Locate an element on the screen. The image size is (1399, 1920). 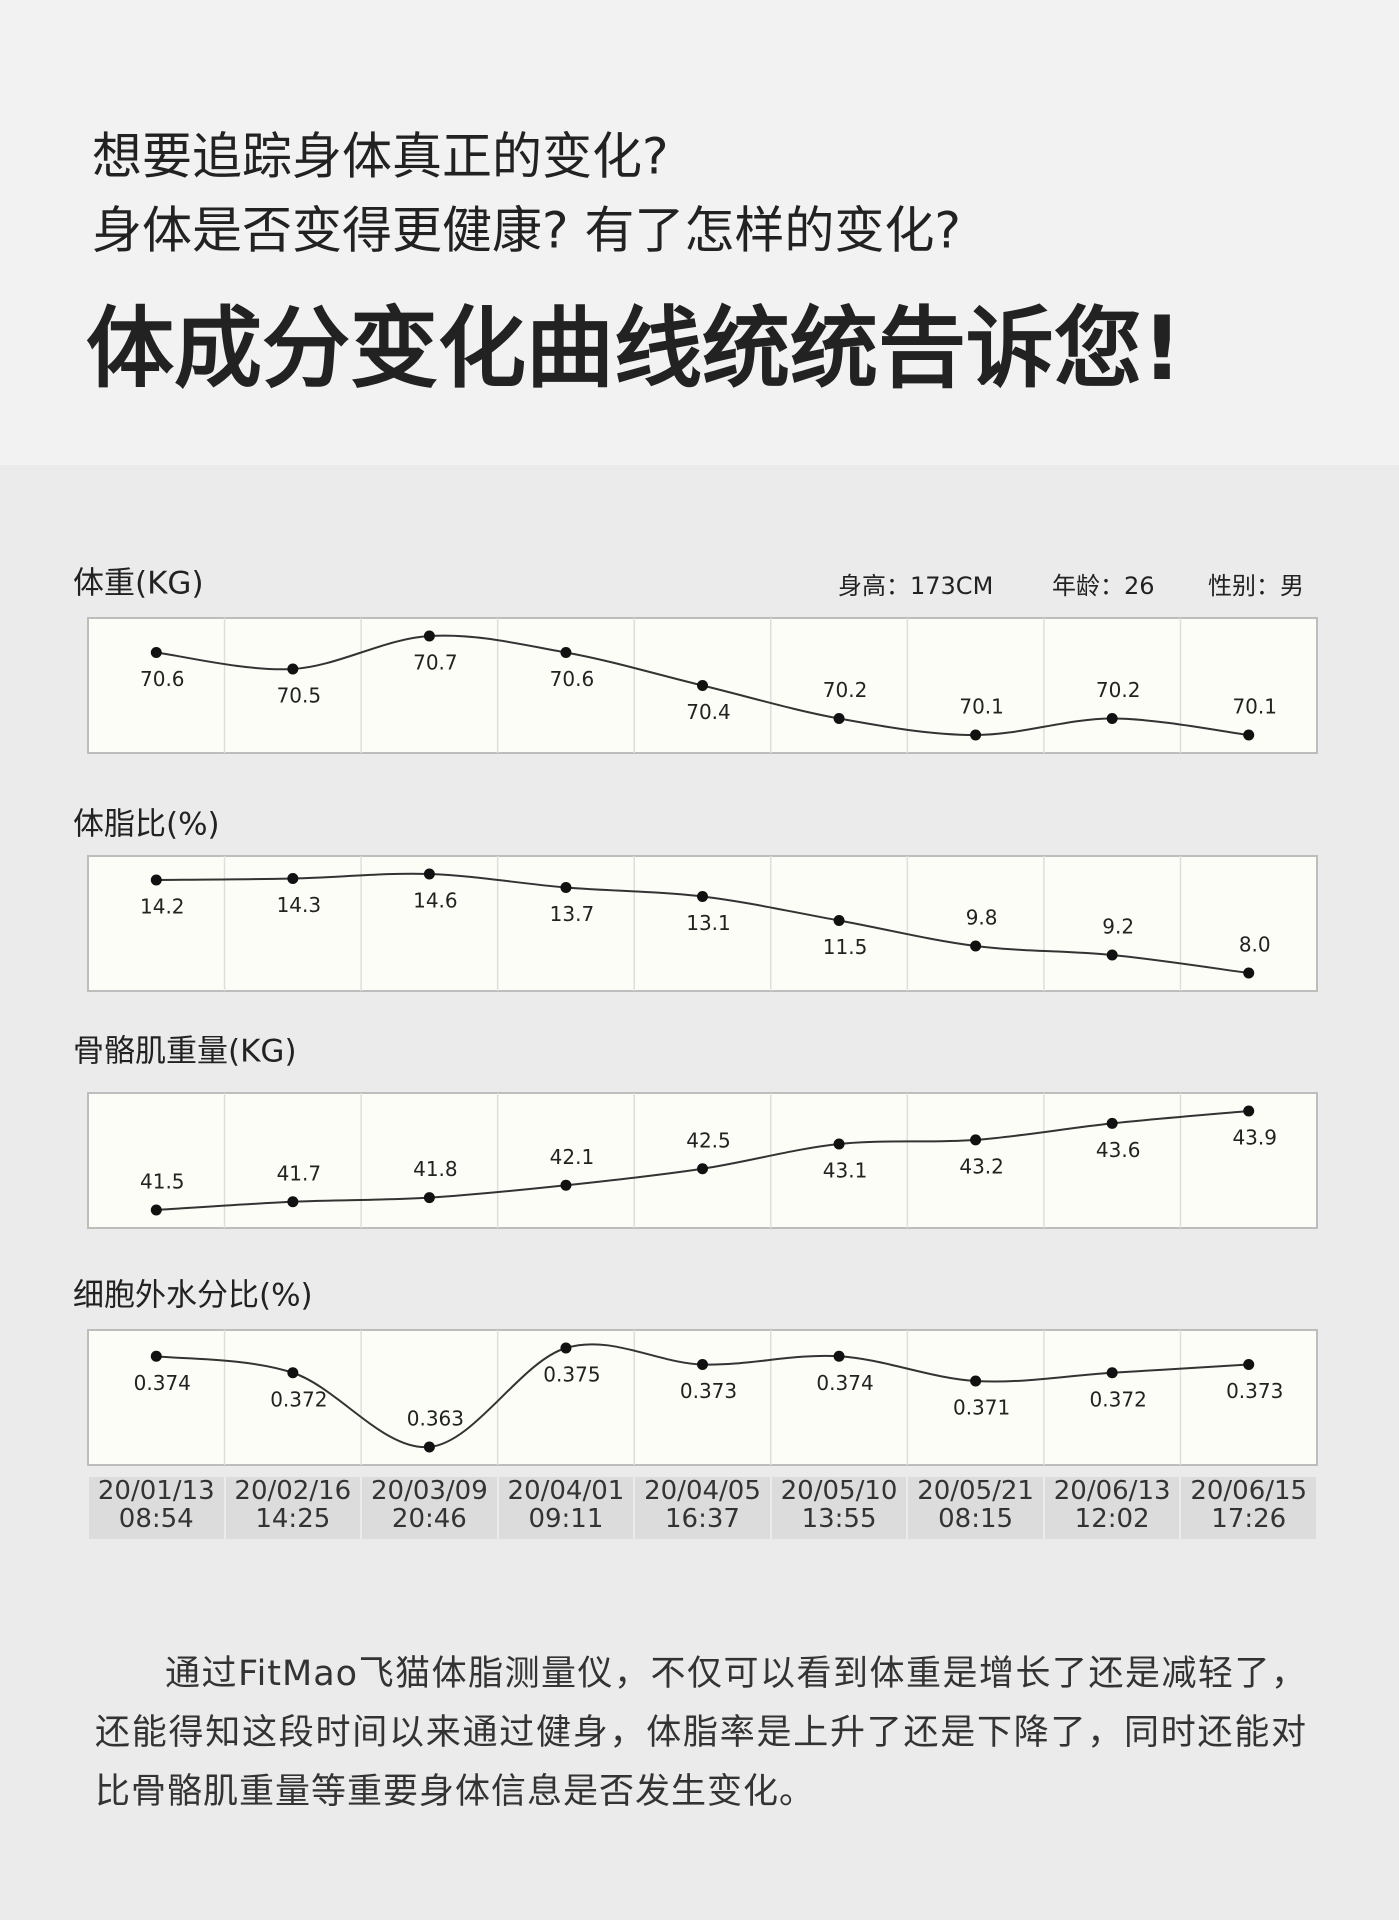
x-tick-label: 20/06/15 17:26 is located at coordinates (1248, 1508).